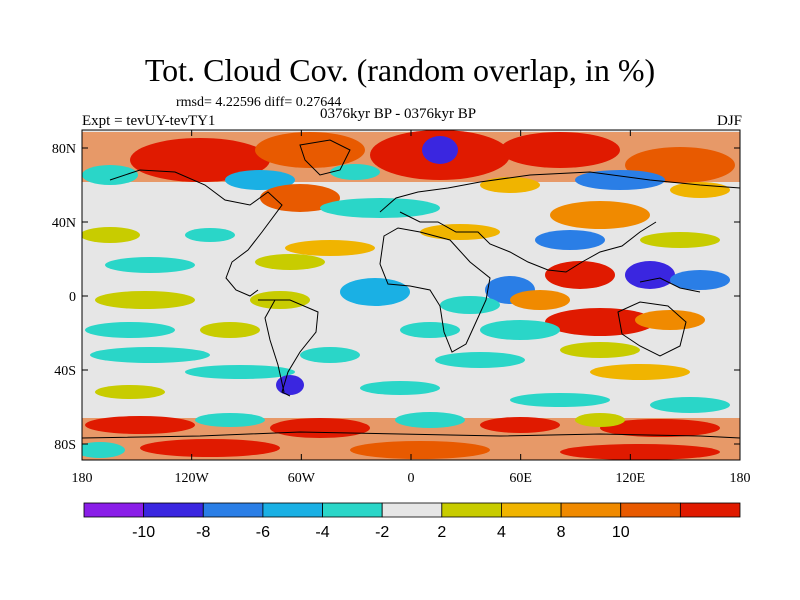  I want to click on experiment-label: Expt = tevUY-tevTY1, so click(149, 121).